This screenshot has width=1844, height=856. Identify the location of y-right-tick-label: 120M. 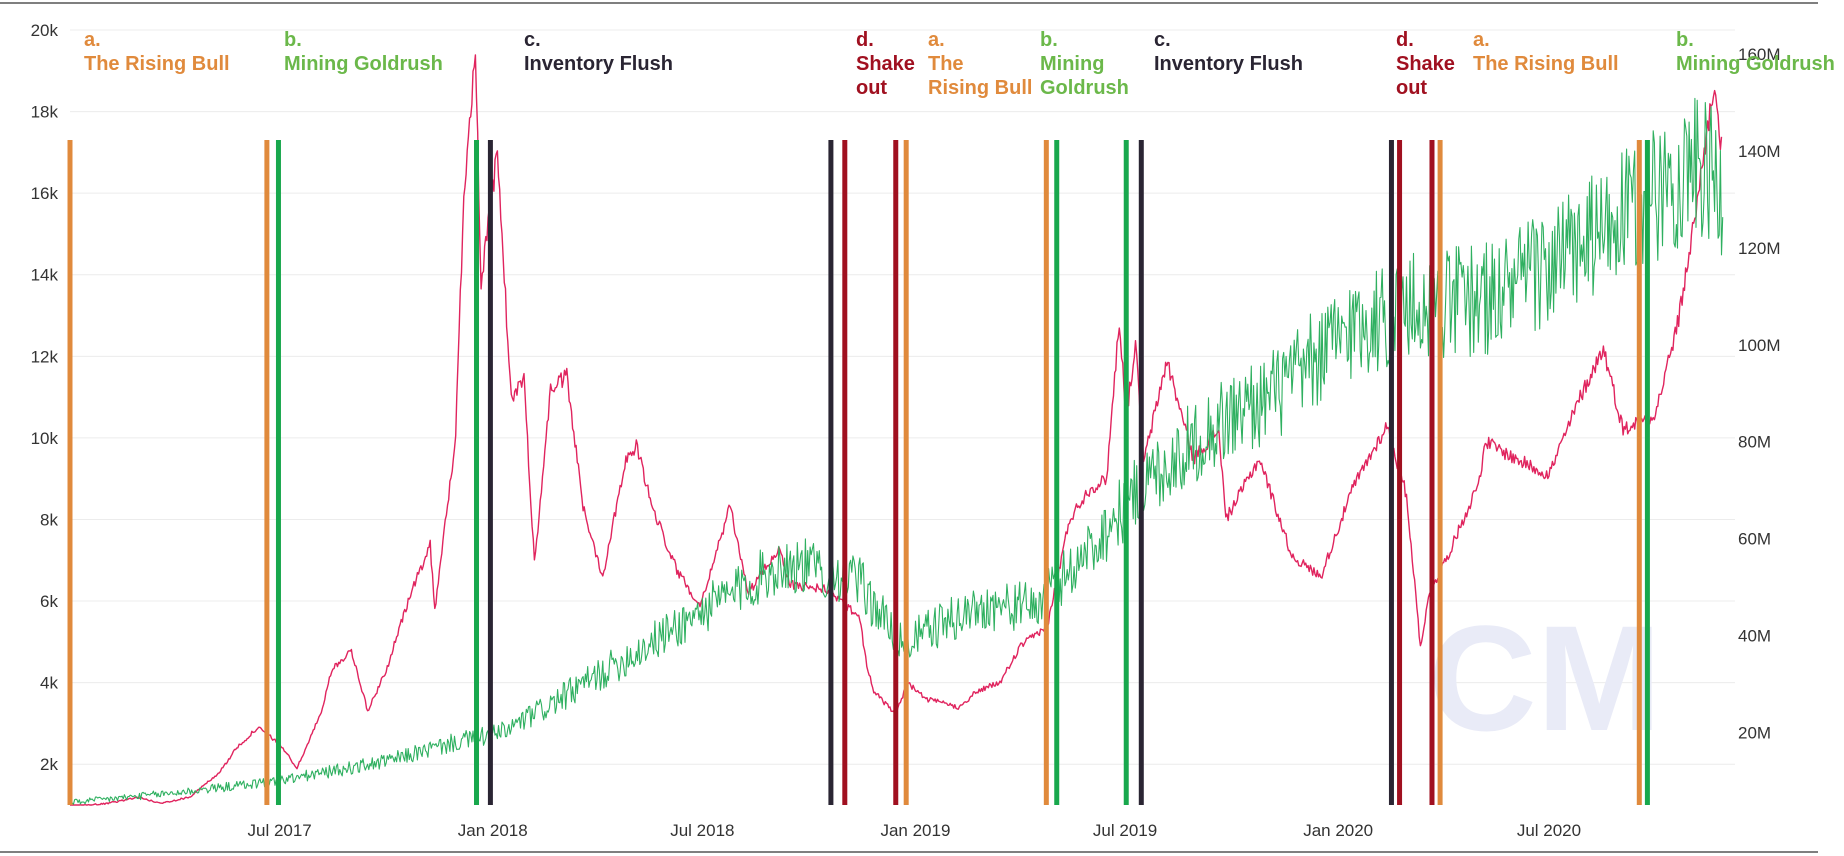
(1759, 248).